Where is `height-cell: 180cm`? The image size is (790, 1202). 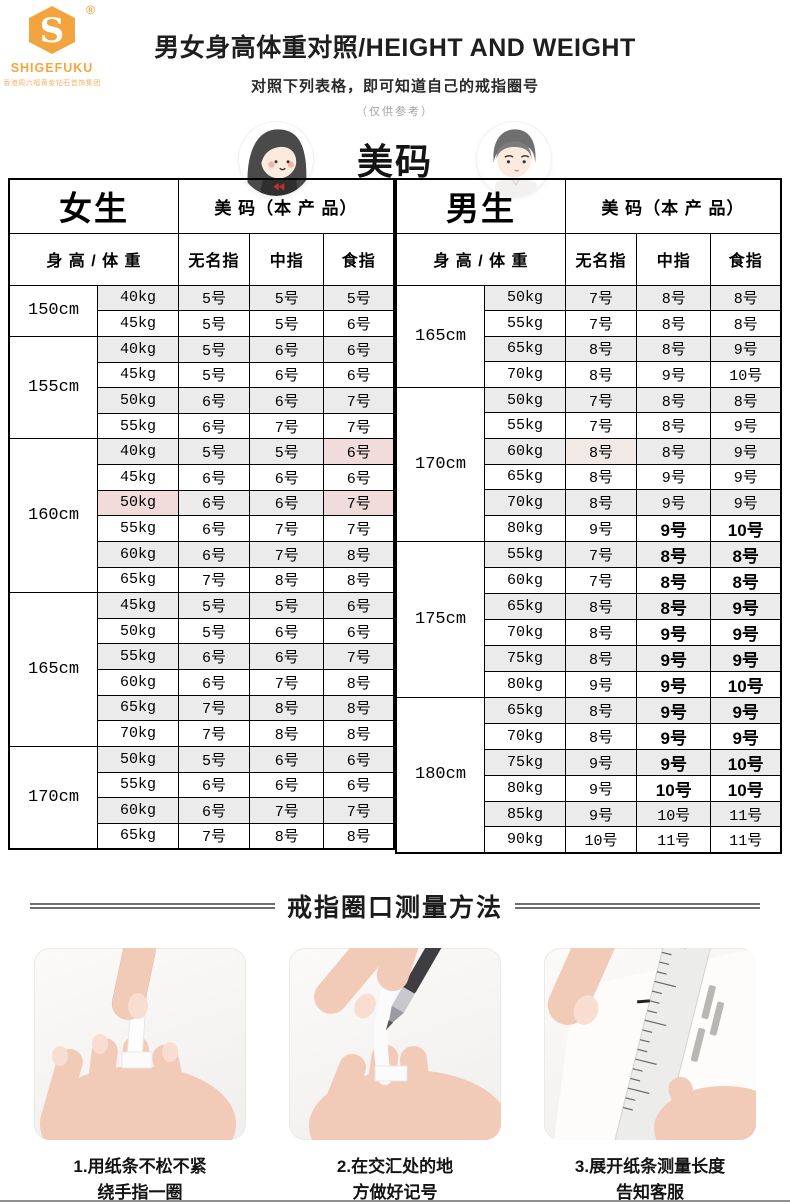 height-cell: 180cm is located at coordinates (440, 775).